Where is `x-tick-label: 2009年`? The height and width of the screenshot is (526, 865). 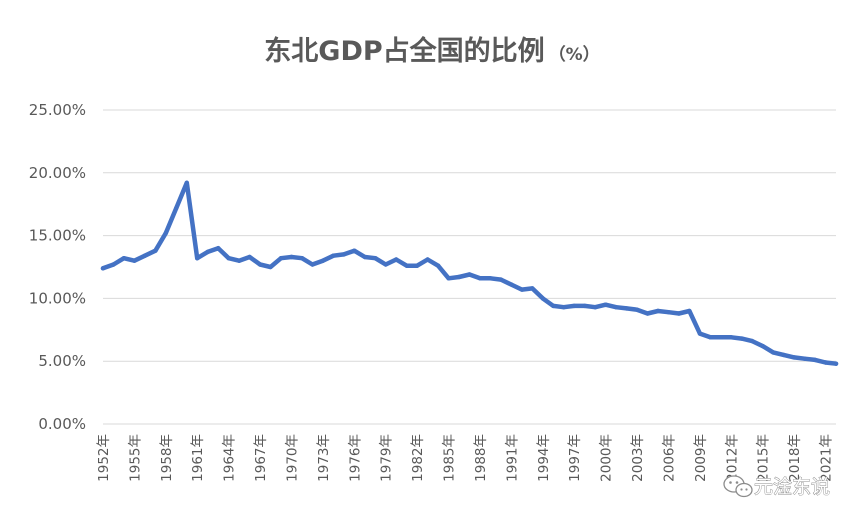 x-tick-label: 2009年 is located at coordinates (701, 458).